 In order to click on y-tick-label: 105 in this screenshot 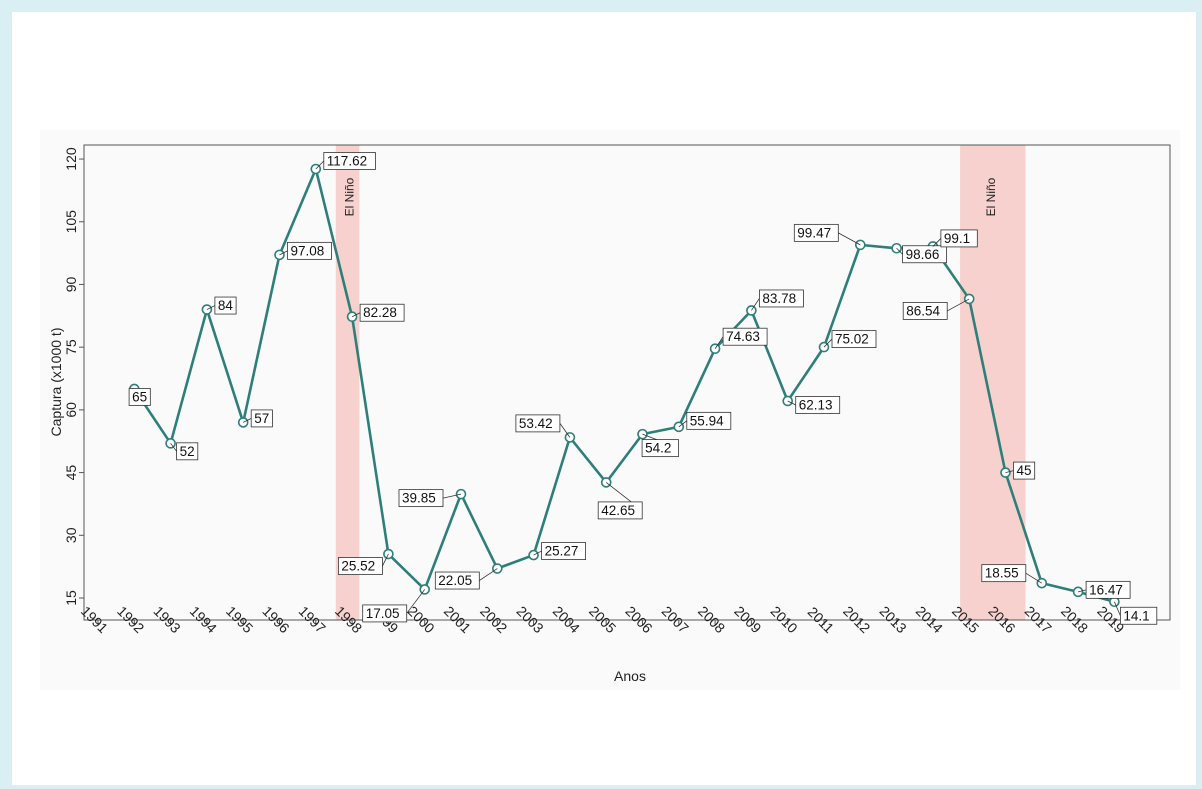, I will do `click(71, 222)`.